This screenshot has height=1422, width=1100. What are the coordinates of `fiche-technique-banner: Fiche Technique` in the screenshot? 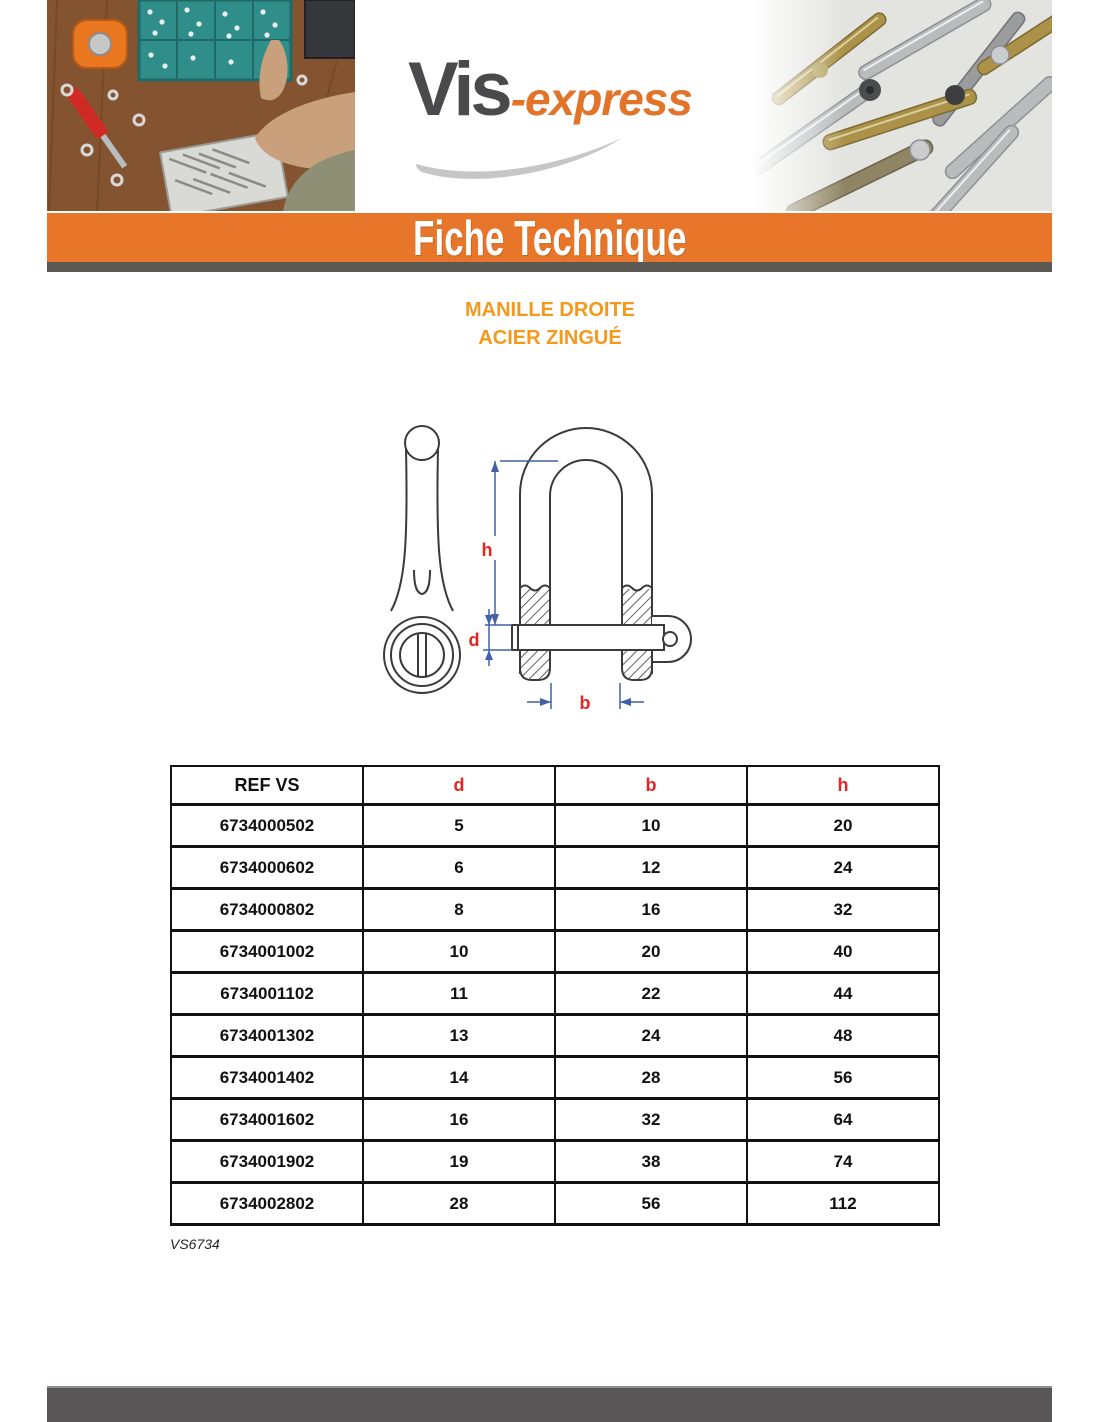 It's located at (549, 237).